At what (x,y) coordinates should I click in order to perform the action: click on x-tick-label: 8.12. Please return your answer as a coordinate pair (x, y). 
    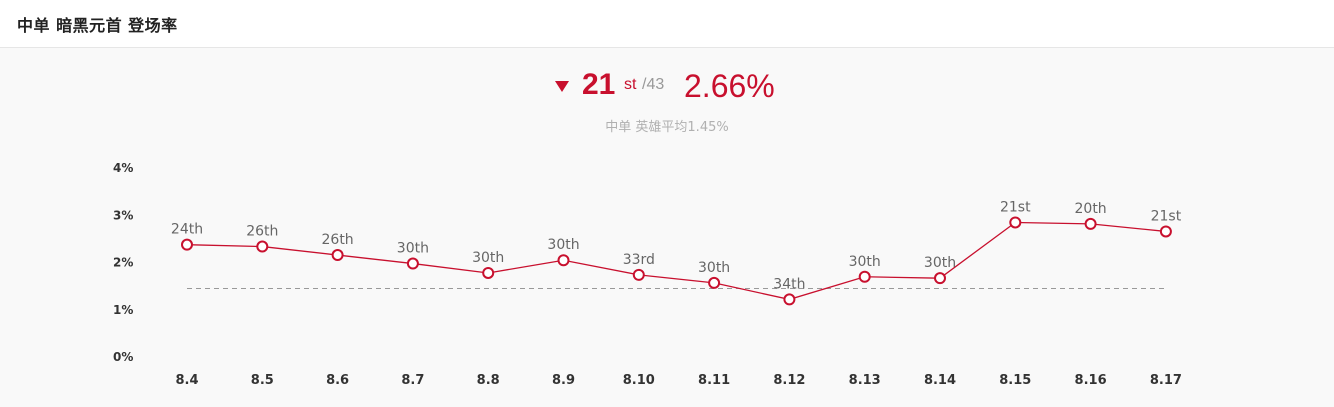
    Looking at the image, I should click on (789, 380).